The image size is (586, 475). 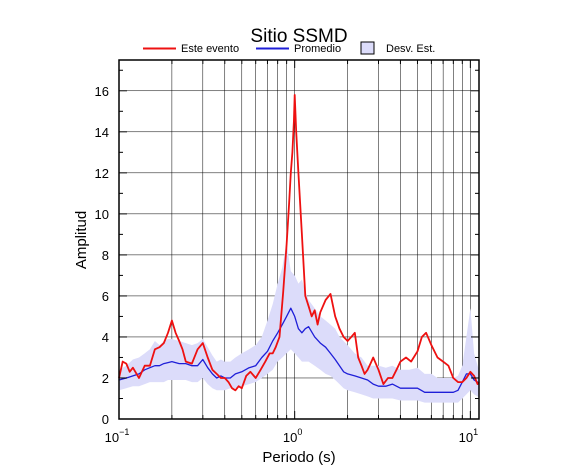 What do you see at coordinates (105, 419) in the screenshot?
I see `y-tick-label: 0` at bounding box center [105, 419].